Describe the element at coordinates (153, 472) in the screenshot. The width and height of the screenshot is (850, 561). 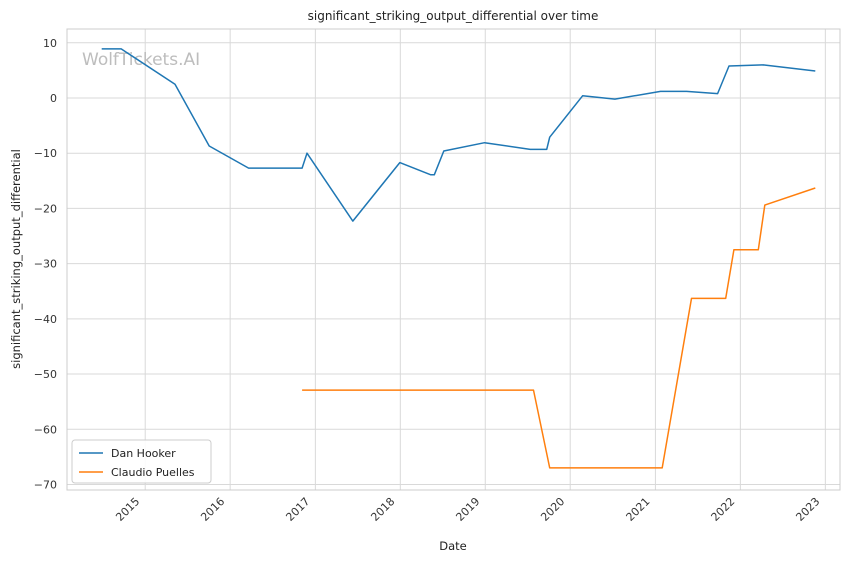
I see `legend-label-claudio-puelles: Claudio Puelles` at that location.